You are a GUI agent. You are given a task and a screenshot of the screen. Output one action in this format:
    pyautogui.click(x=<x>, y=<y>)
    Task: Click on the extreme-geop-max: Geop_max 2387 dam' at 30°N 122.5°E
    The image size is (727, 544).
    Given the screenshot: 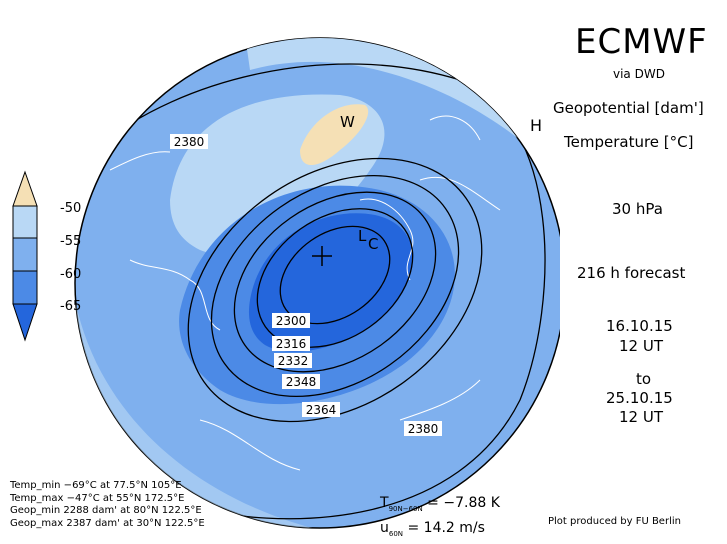 What is the action you would take?
    pyautogui.click(x=107, y=523)
    